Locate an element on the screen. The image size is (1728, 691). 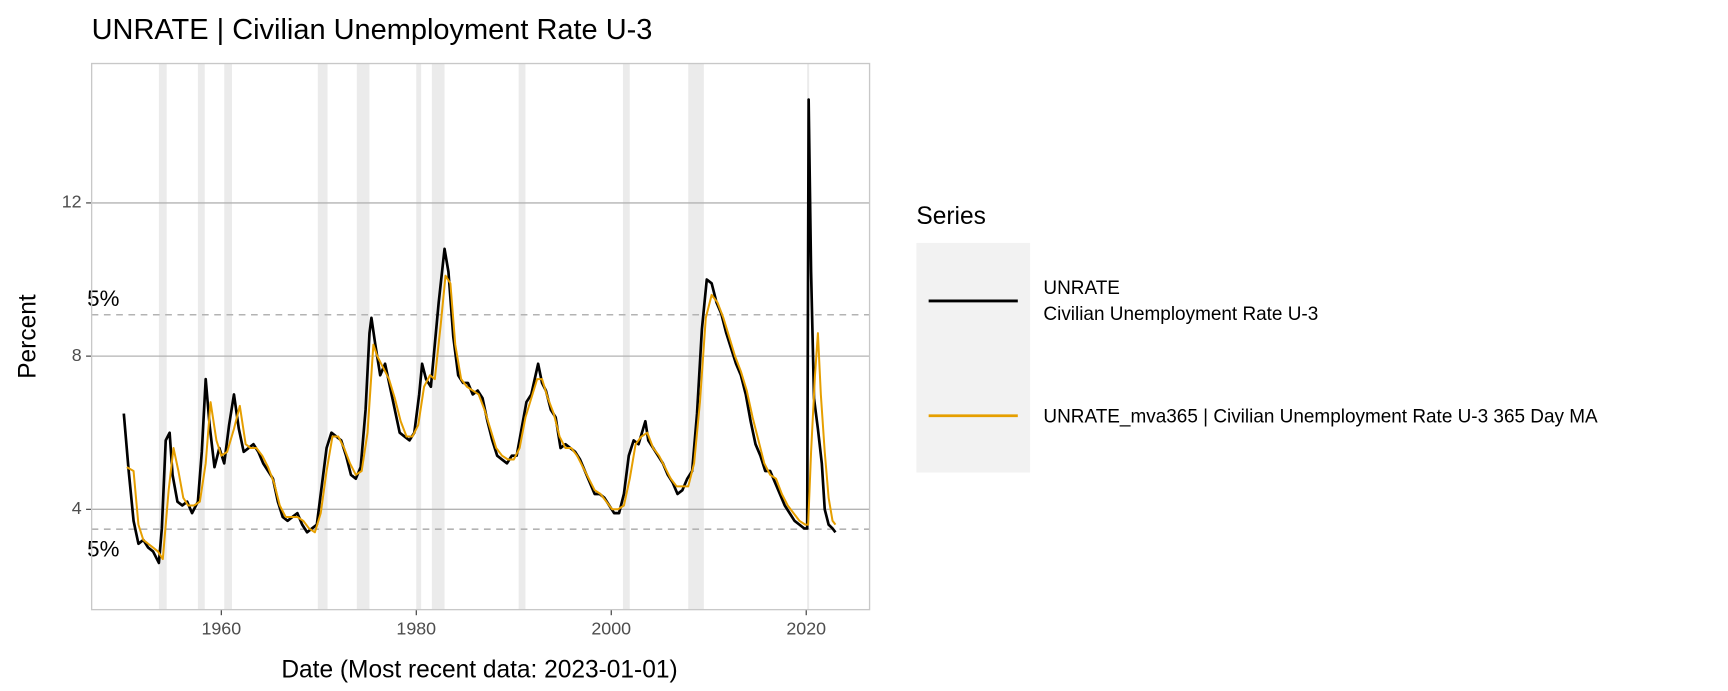
y-axis-title: Percent is located at coordinates (28, 336).